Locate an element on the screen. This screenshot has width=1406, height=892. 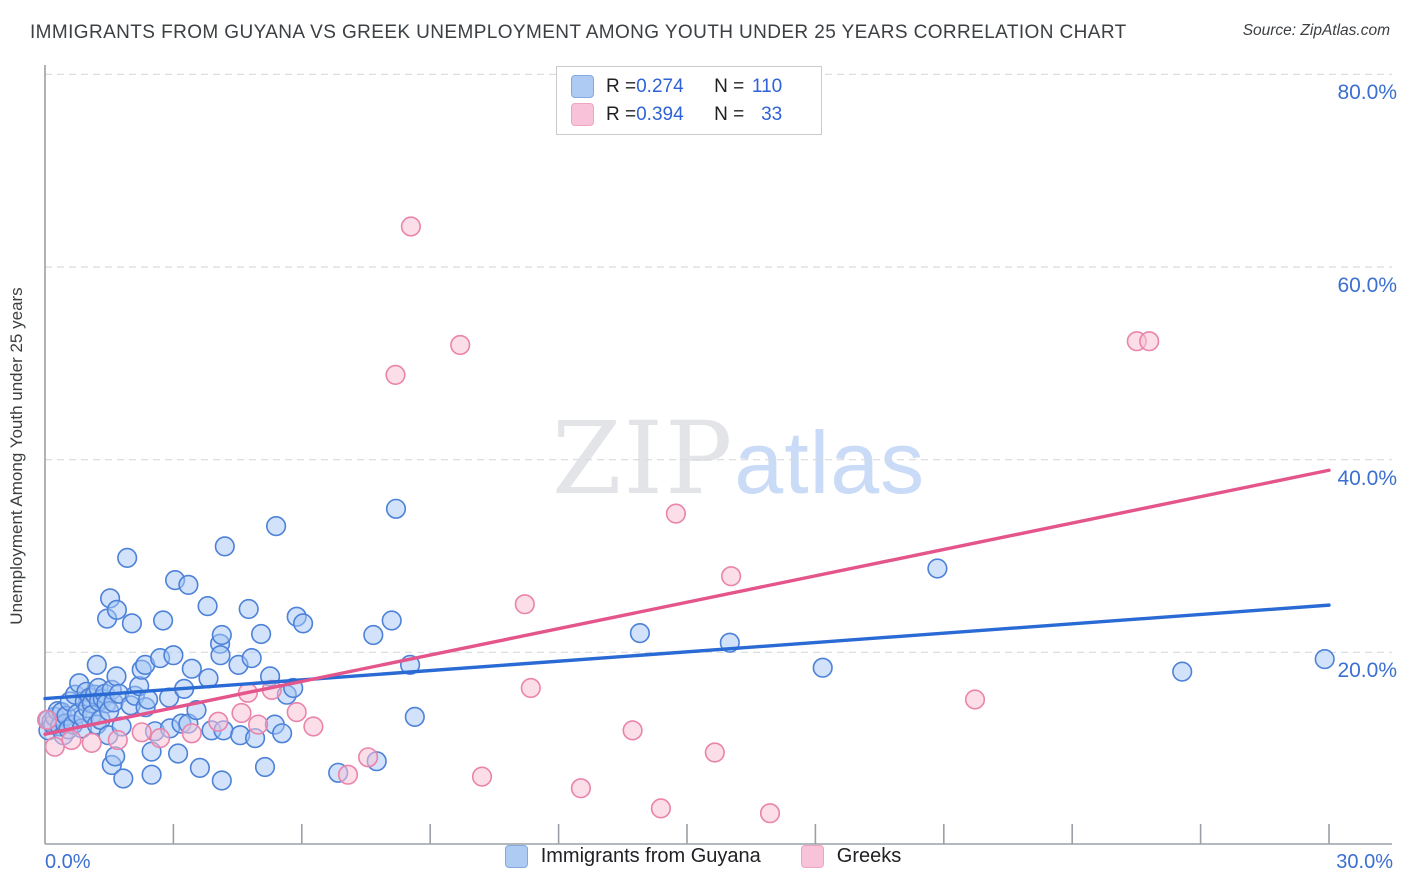
legend-item-guyana: Immigrants from Guyana is located at coordinates (632, 856).